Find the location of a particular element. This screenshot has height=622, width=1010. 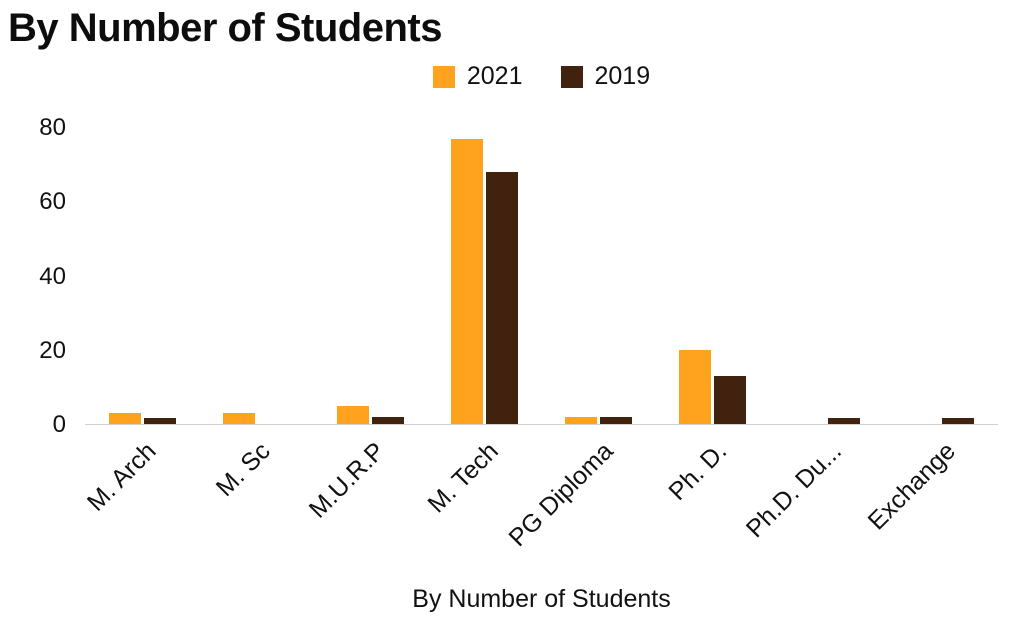

x-label-cell: M. Sc is located at coordinates (256, 497).